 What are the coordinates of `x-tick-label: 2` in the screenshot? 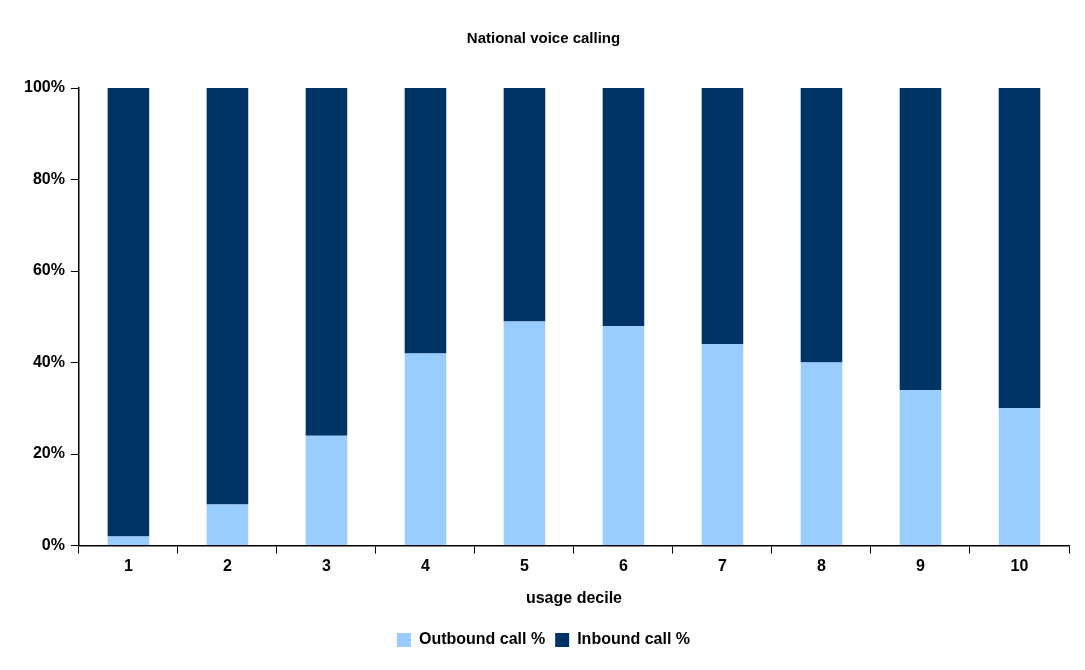 It's located at (227, 565).